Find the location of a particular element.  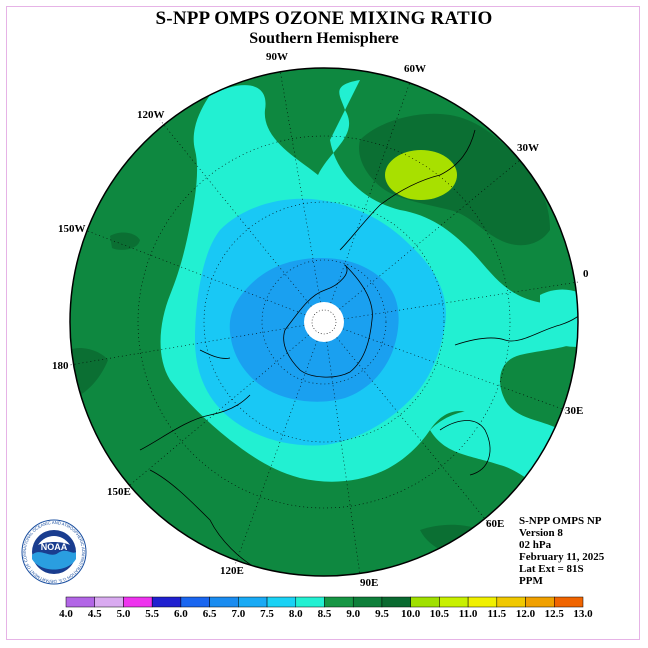

lon-label-90w: 90W is located at coordinates (277, 57).